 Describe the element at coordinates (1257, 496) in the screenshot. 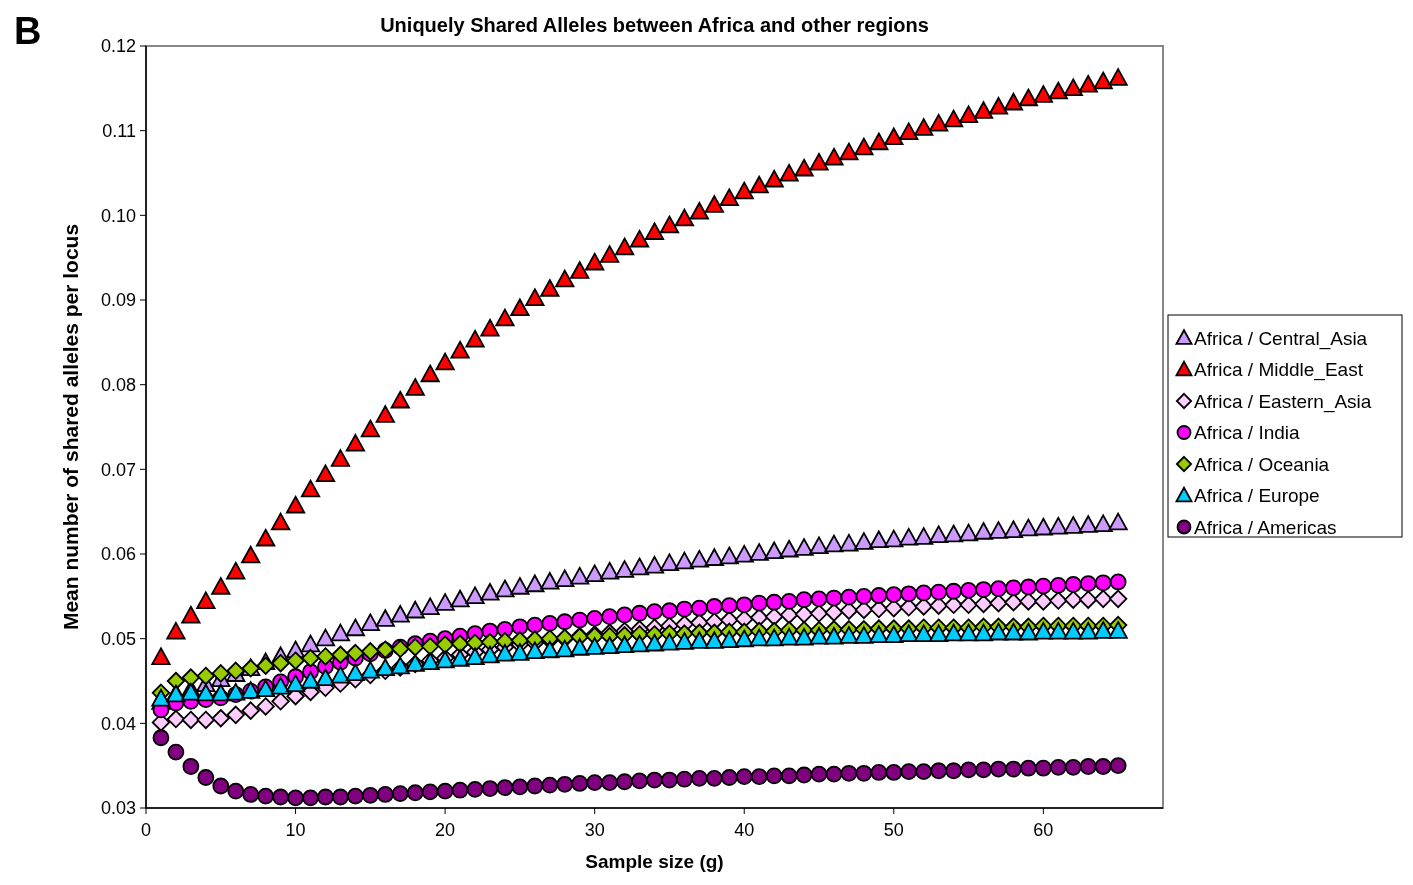

I see `legend-label: Africa / Europe` at that location.